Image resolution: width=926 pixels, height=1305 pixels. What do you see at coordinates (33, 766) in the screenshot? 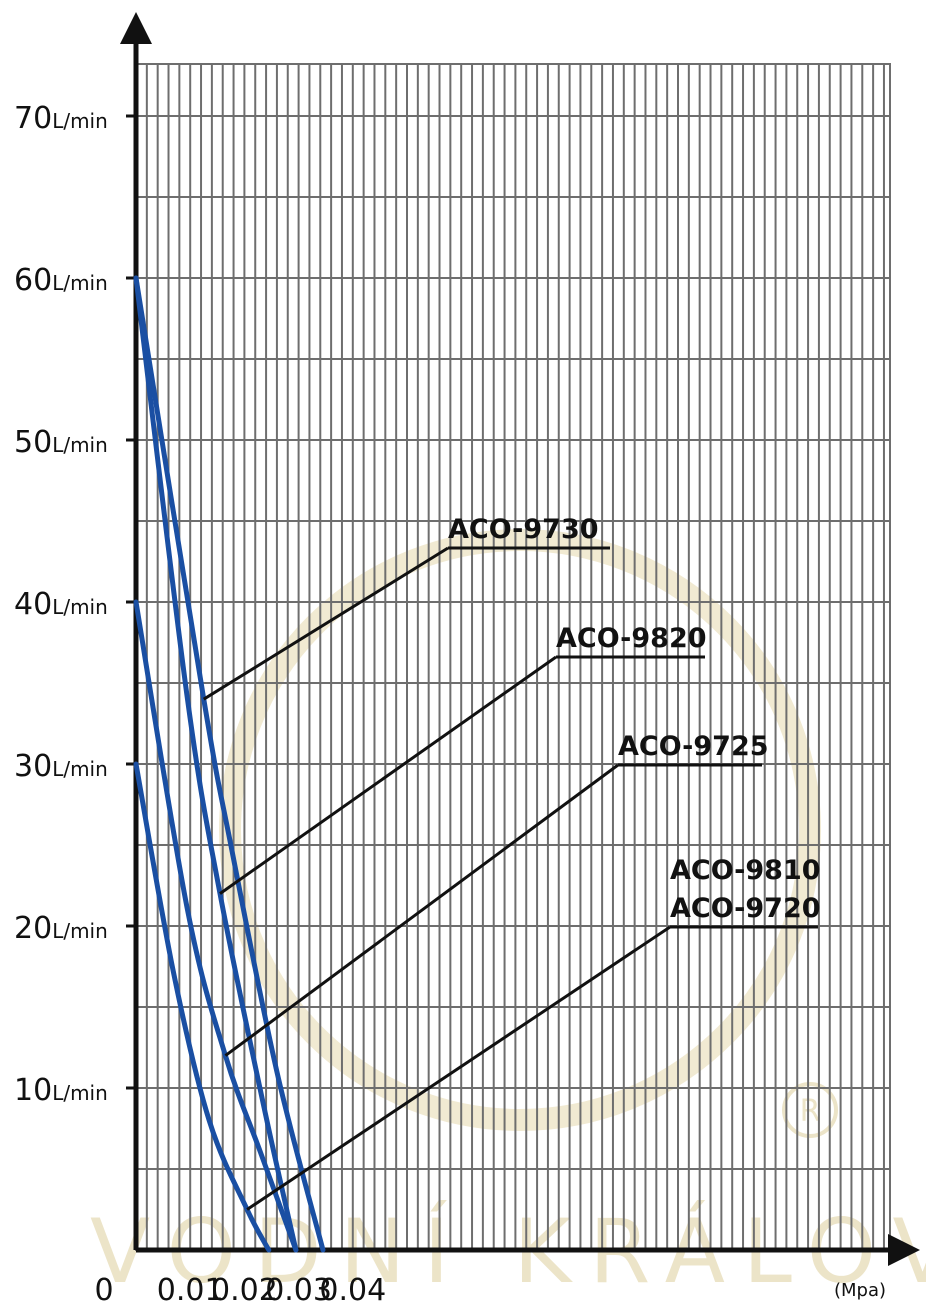
I see `y-tick-value: 30` at bounding box center [33, 766].